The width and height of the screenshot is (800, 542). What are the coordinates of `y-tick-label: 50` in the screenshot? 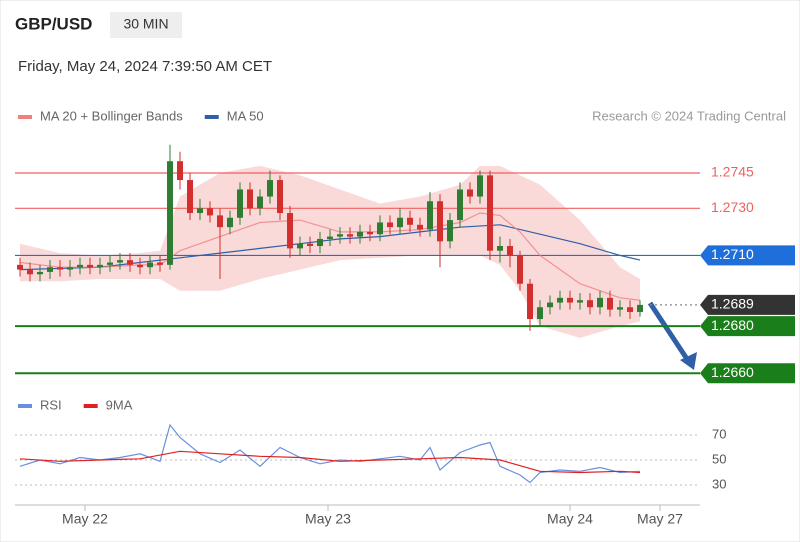 It's located at (719, 458).